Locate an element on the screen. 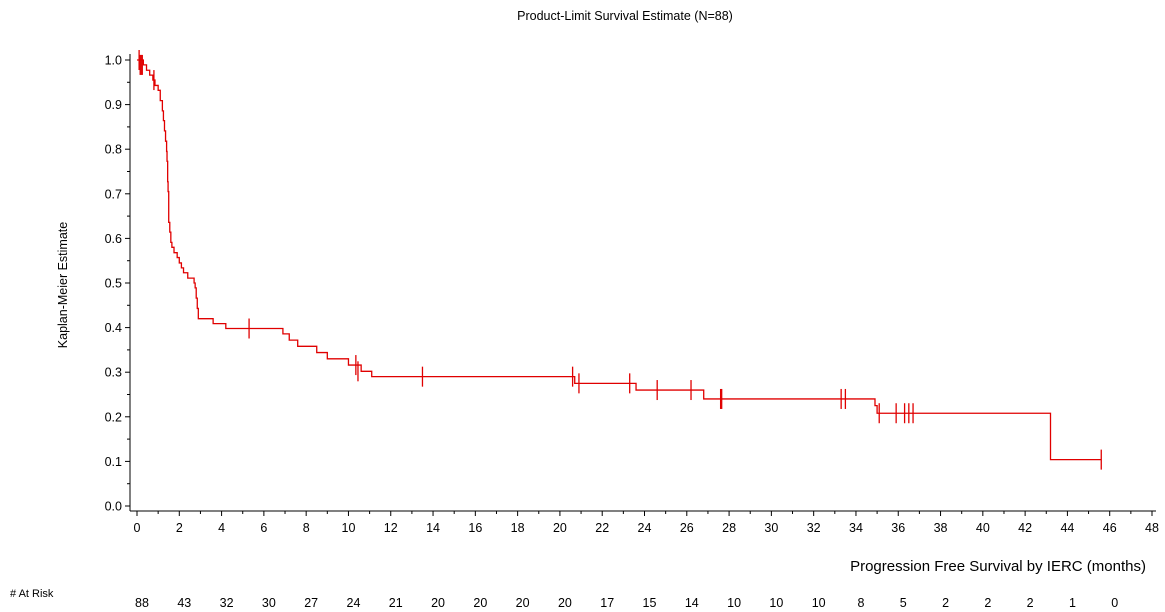  x-tick-label: 28 is located at coordinates (729, 528).